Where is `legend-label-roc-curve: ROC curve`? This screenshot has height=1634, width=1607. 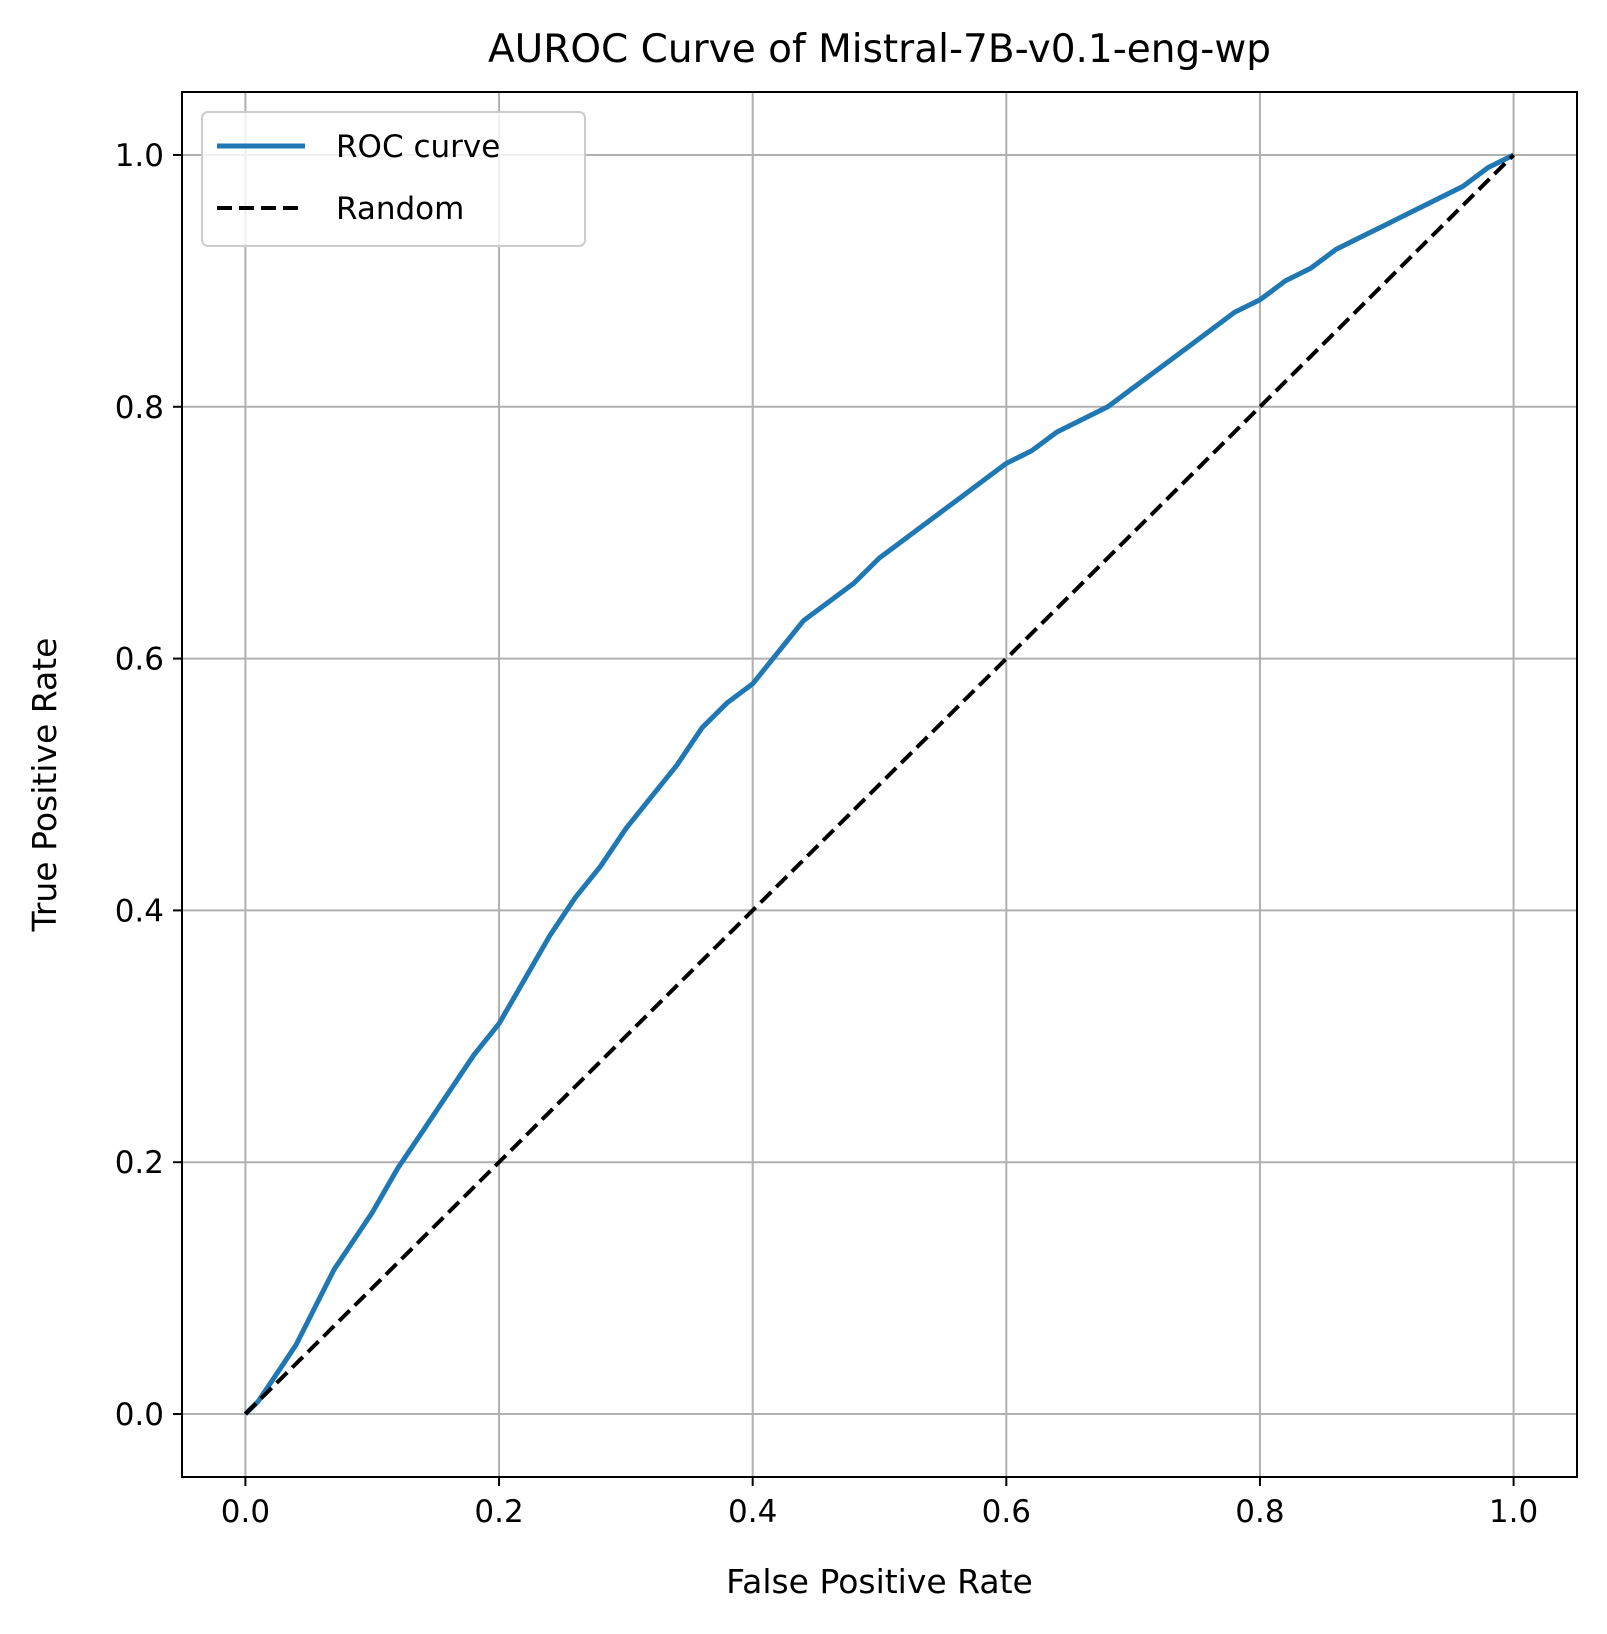 legend-label-roc-curve: ROC curve is located at coordinates (418, 147).